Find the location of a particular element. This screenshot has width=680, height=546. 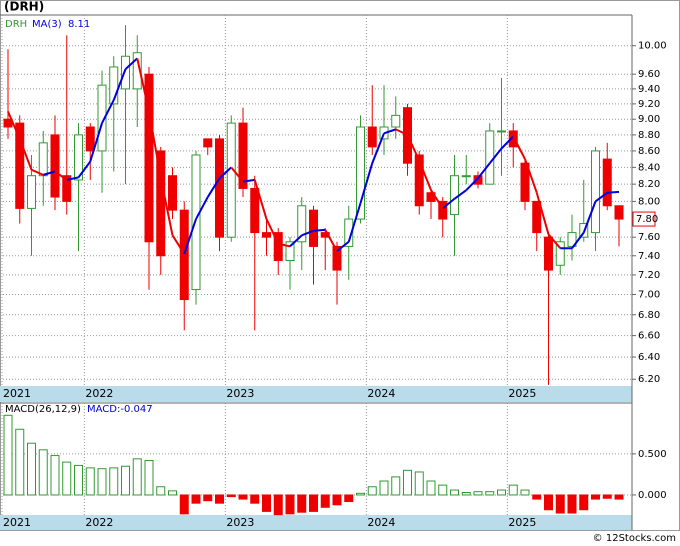

y-tick-label: 9.00 is located at coordinates (649, 119).